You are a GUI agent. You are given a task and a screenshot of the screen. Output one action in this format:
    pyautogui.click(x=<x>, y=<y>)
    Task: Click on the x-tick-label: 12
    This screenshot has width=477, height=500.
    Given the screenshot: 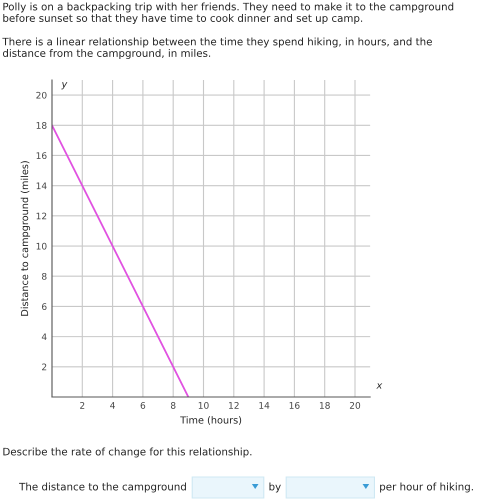 What is the action you would take?
    pyautogui.click(x=234, y=405)
    